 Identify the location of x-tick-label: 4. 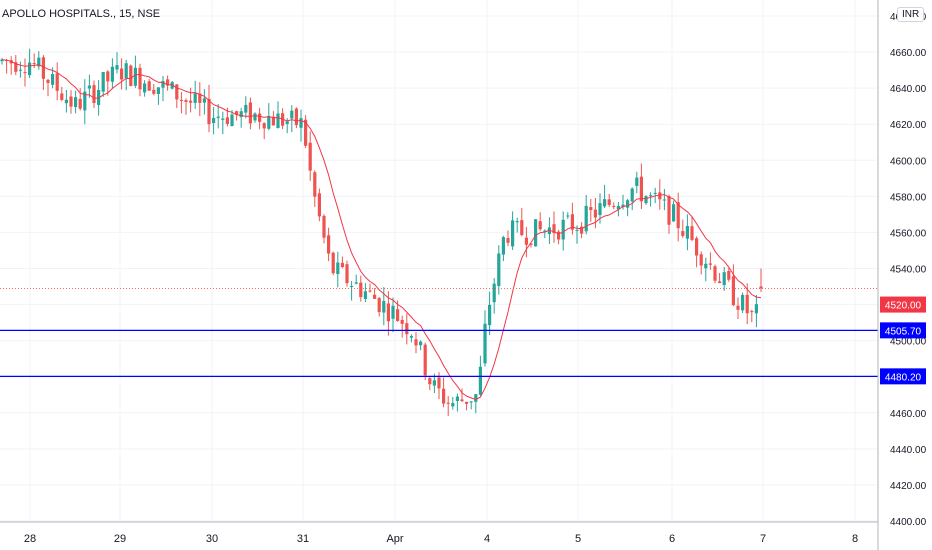
(487, 539).